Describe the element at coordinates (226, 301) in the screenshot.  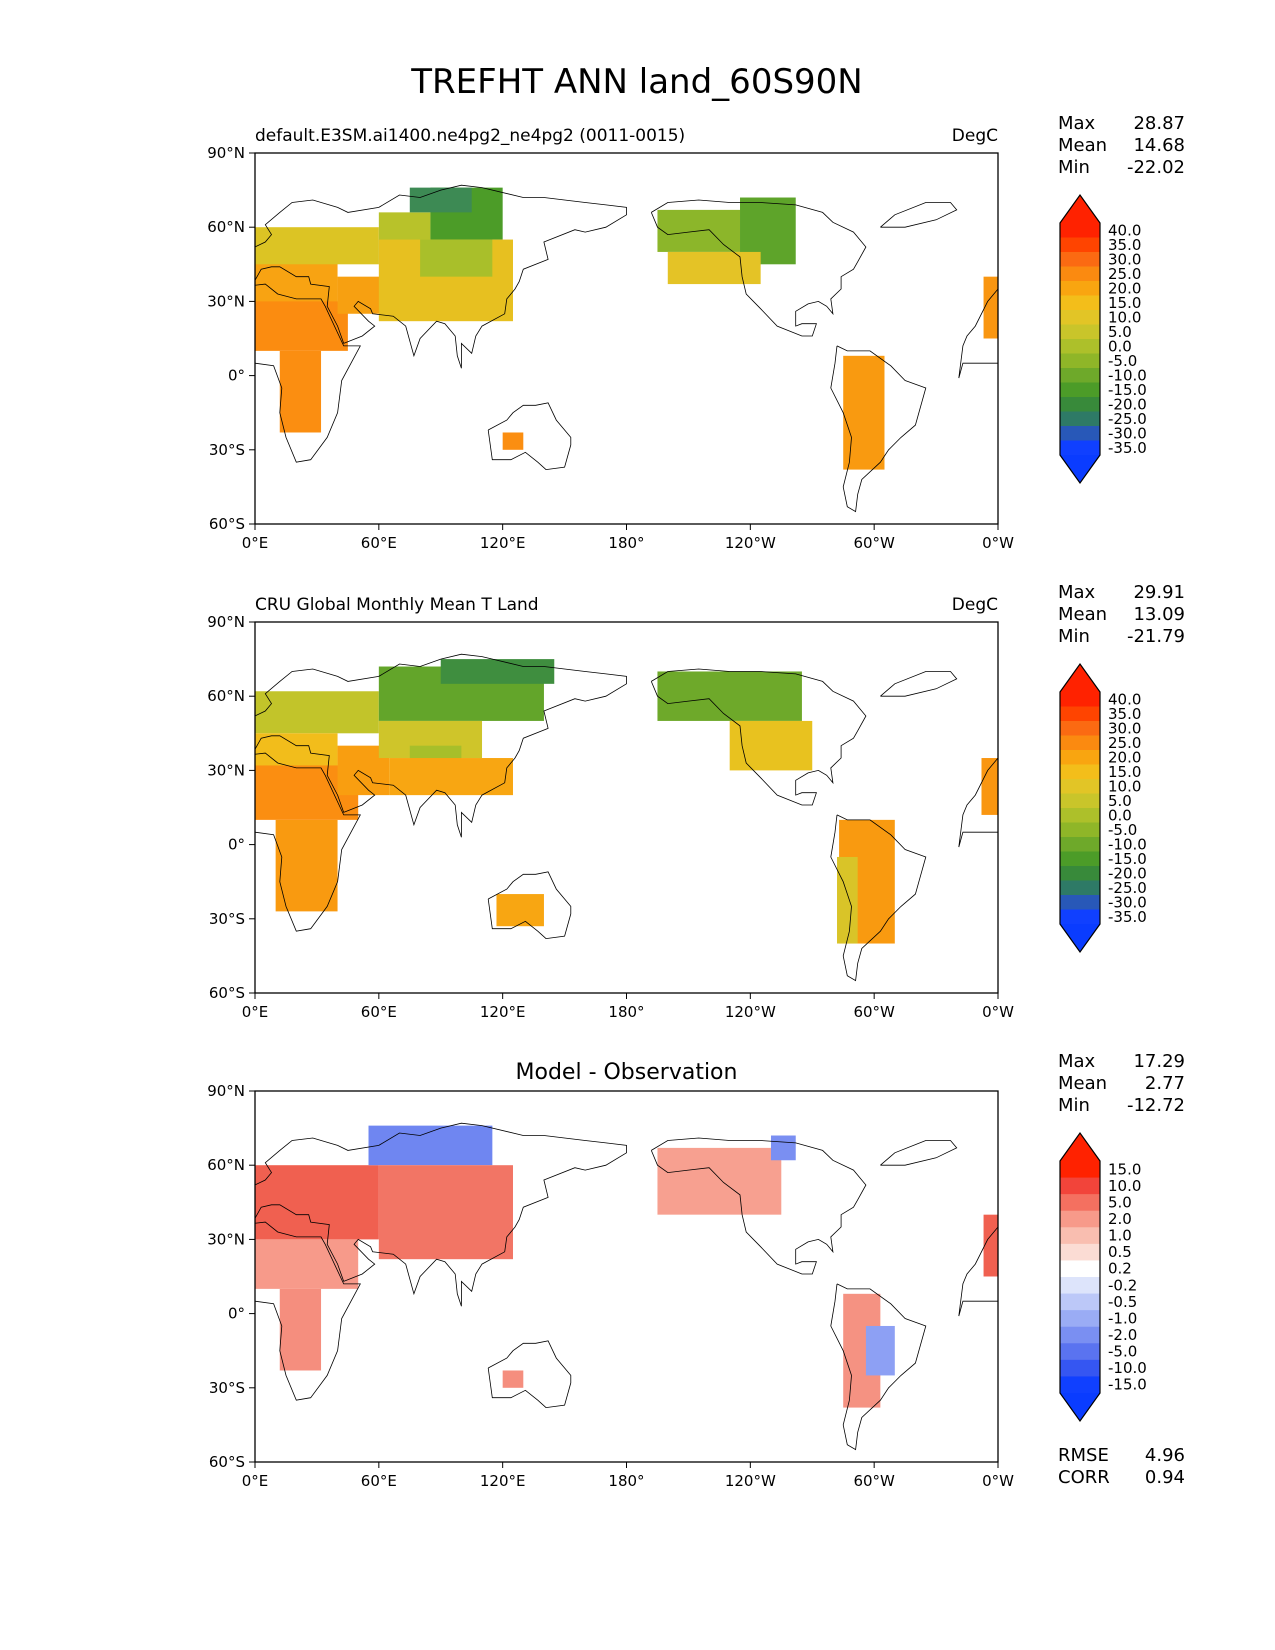
I see `y-tick-label: 30°N` at that location.